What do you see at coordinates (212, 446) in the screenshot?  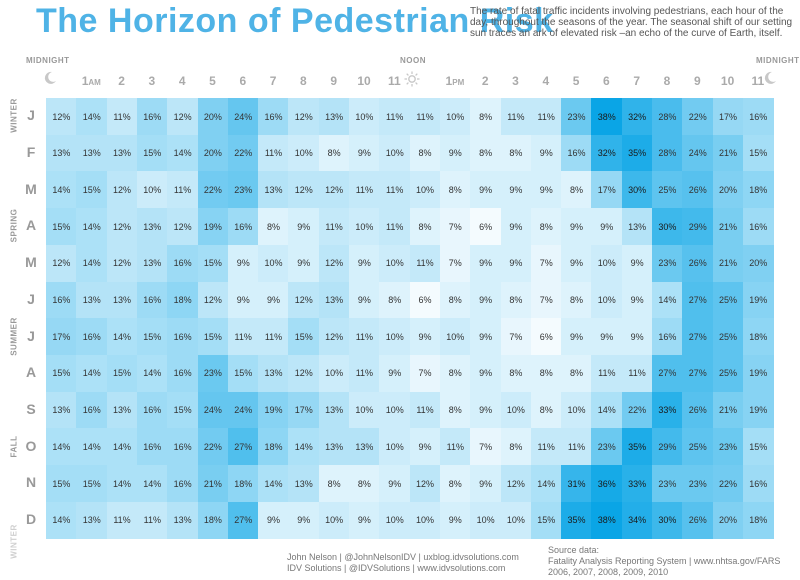 I see `cell-value-label: 22%` at bounding box center [212, 446].